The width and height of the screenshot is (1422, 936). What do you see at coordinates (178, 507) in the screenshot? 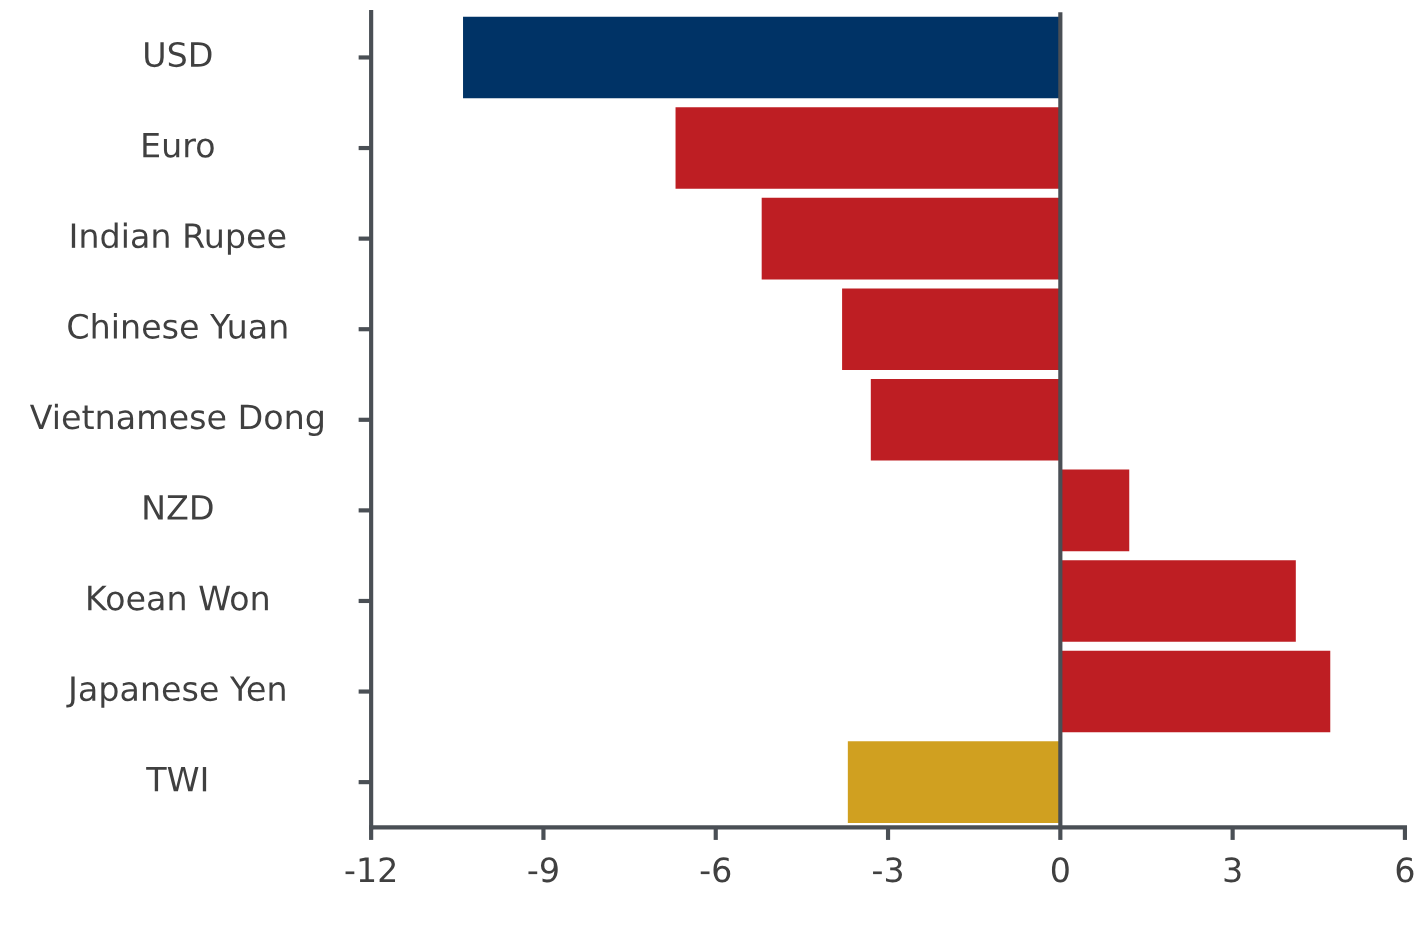
I see `y-tick-label: NZD` at bounding box center [178, 507].